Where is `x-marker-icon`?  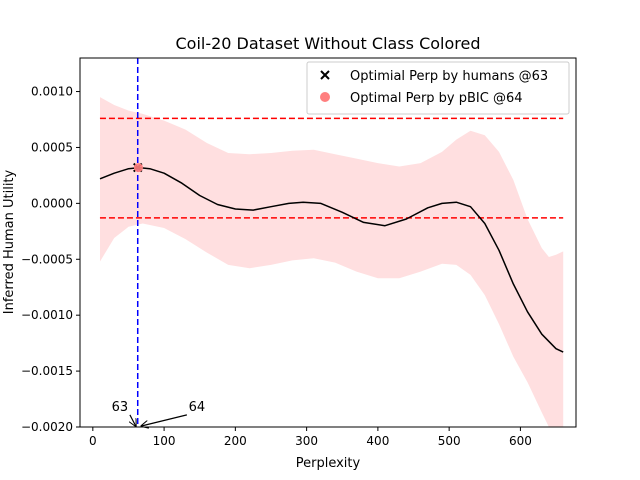
x-marker-icon is located at coordinates (325, 75).